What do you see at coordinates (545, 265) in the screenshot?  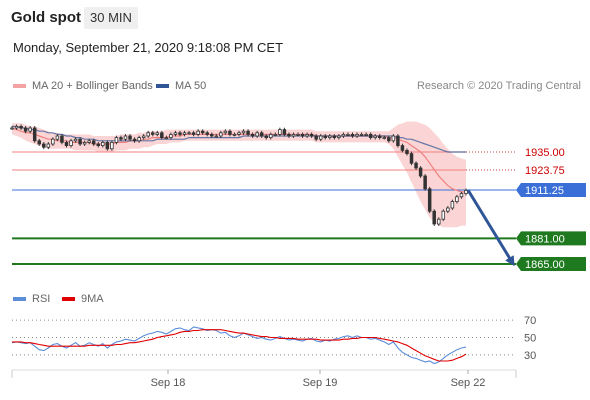 I see `level-label: 1865.00` at bounding box center [545, 265].